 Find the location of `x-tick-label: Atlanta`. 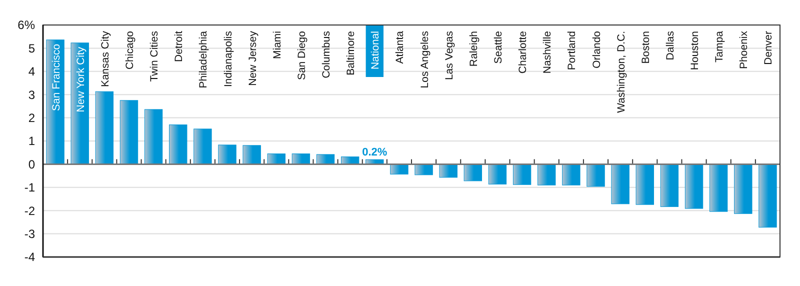

x-tick-label: Atlanta is located at coordinates (400, 47).